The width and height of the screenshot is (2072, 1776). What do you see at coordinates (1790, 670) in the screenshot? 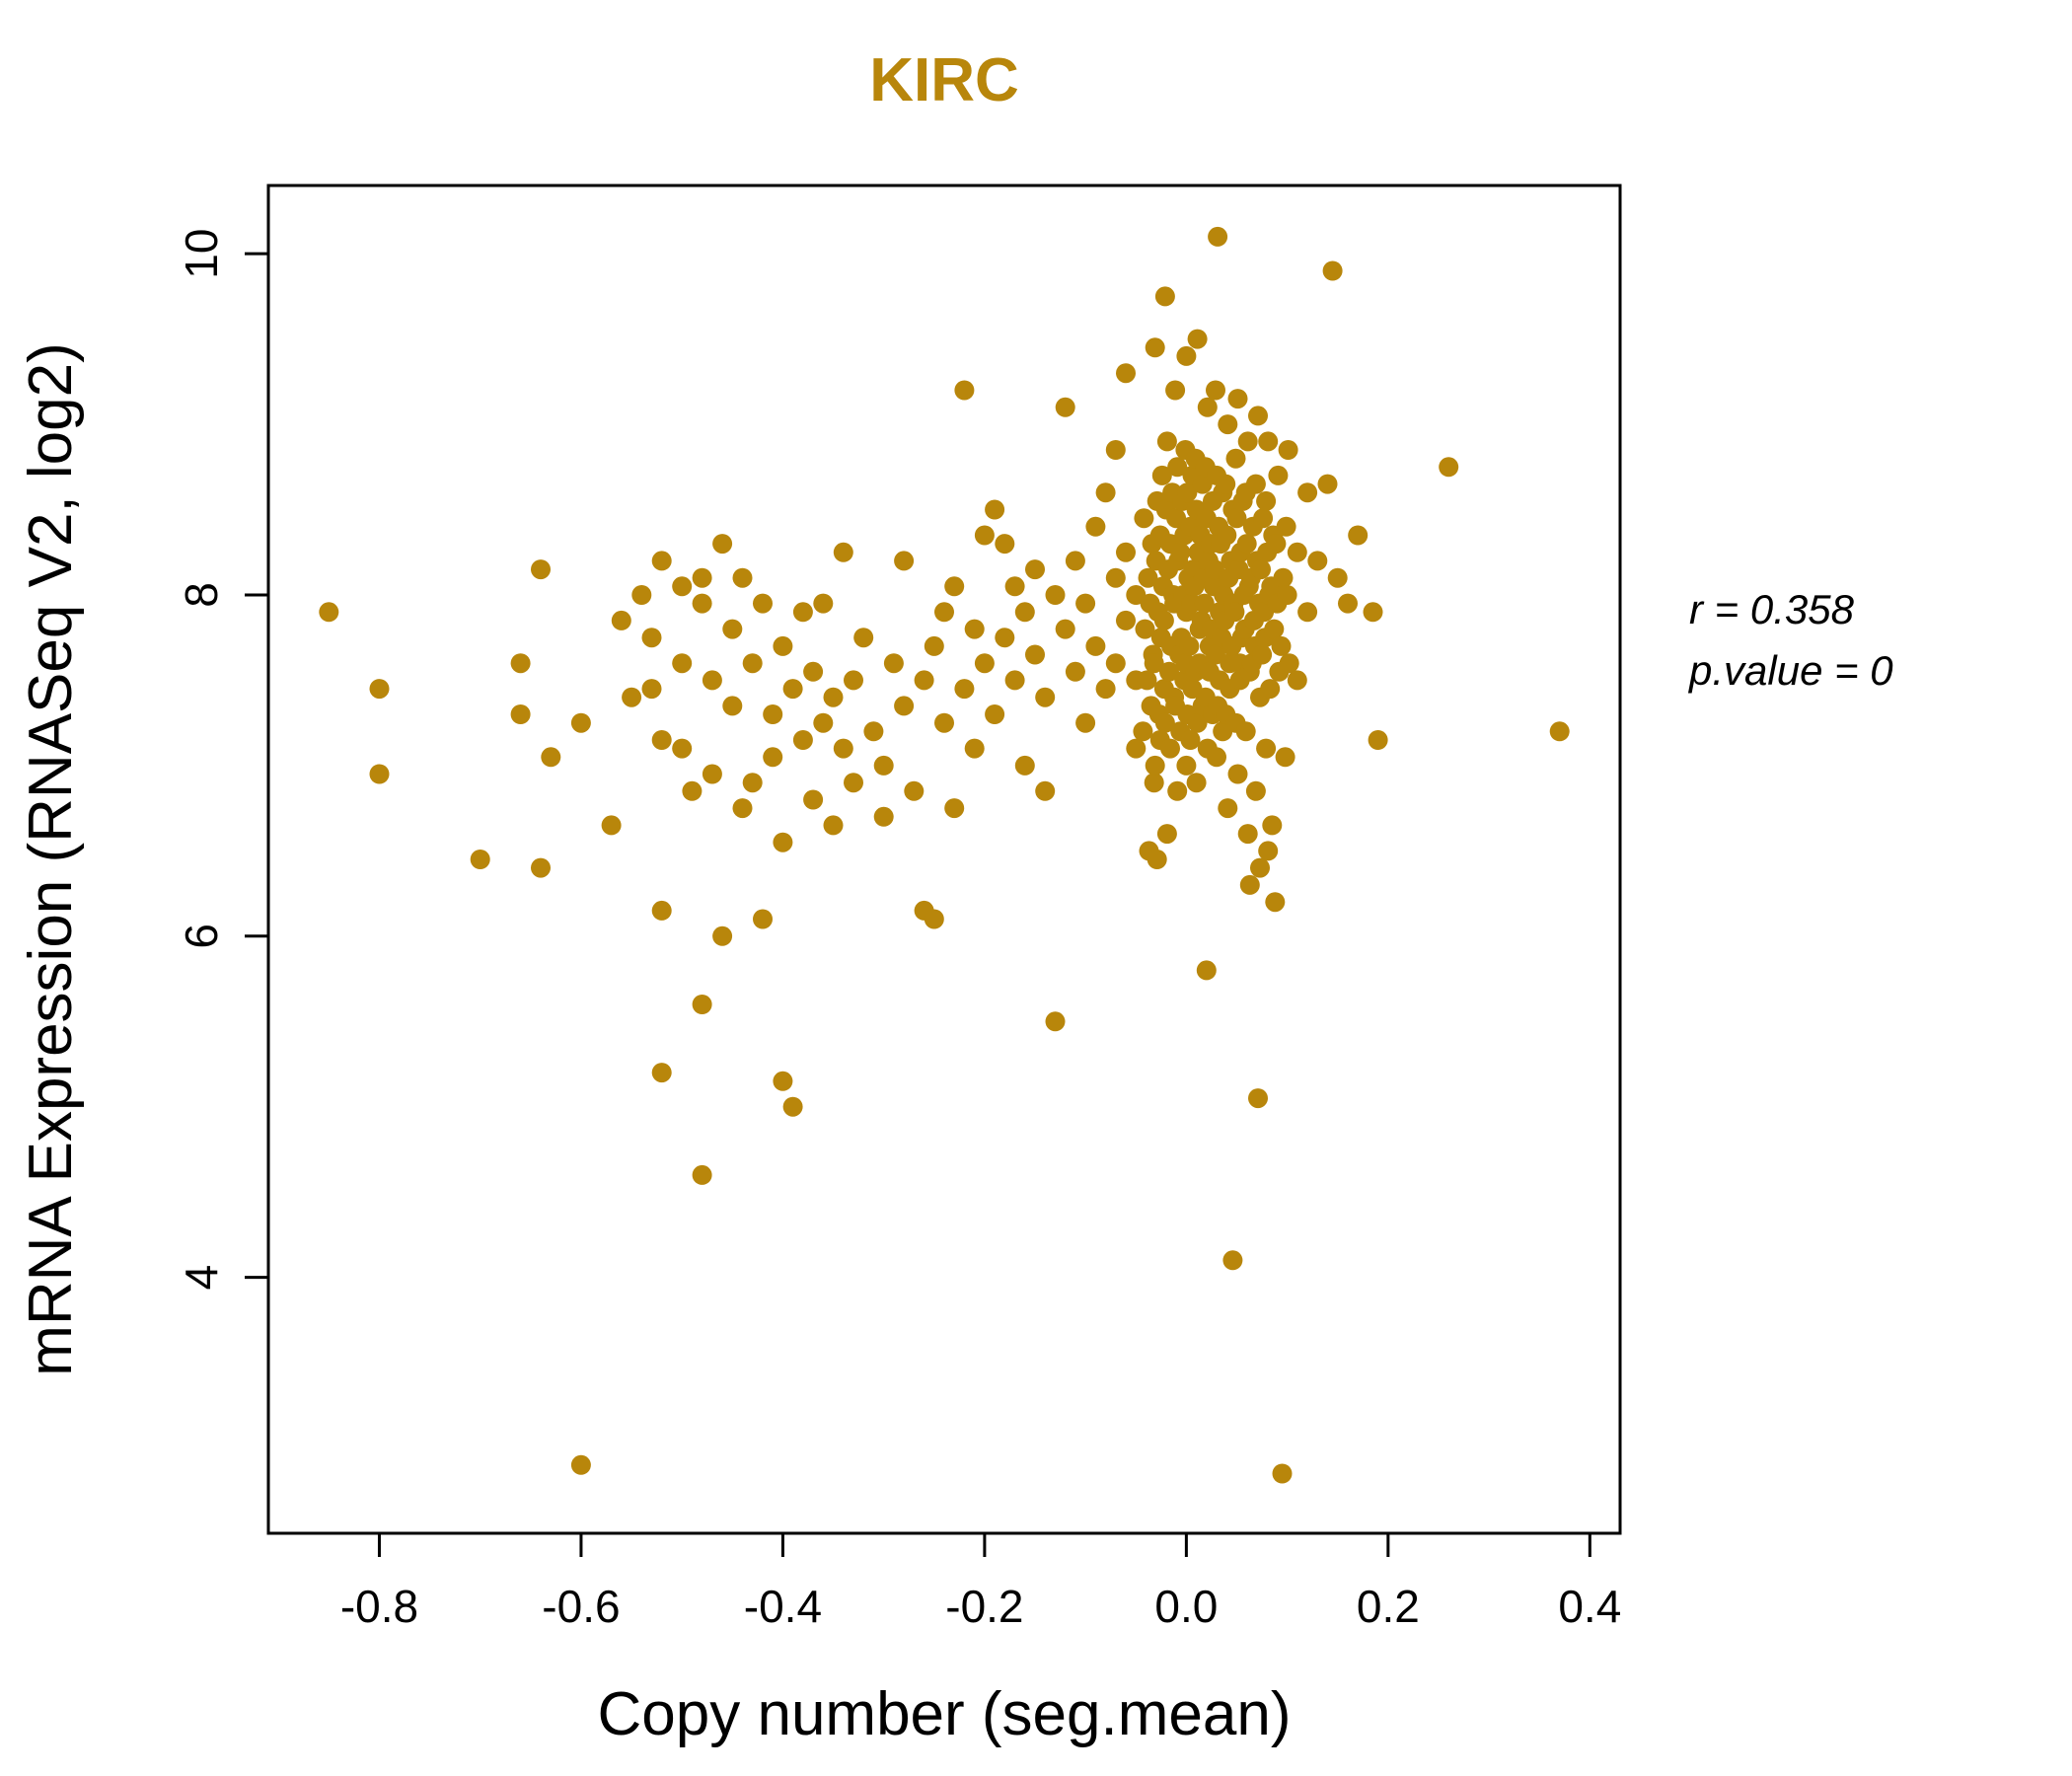
I see `annotation-p-value: p.value = 0` at bounding box center [1790, 670].